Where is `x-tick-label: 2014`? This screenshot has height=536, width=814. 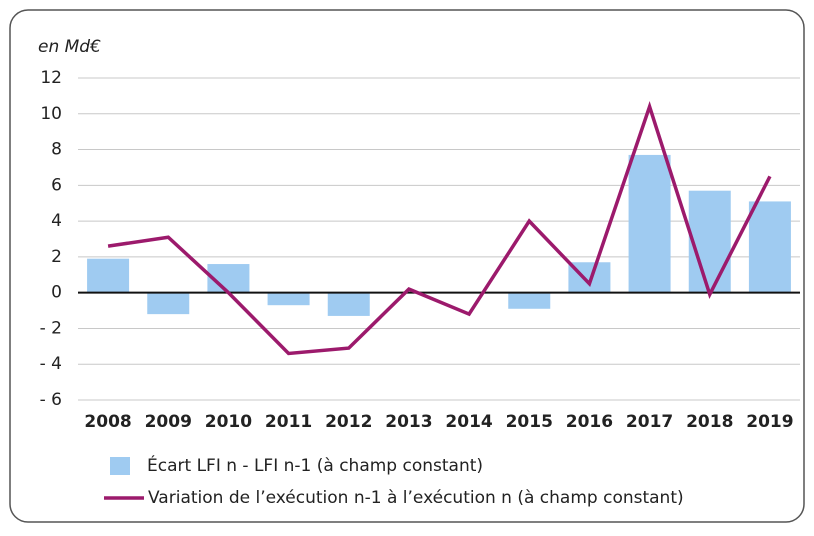
x-tick-label: 2014 is located at coordinates (468, 422).